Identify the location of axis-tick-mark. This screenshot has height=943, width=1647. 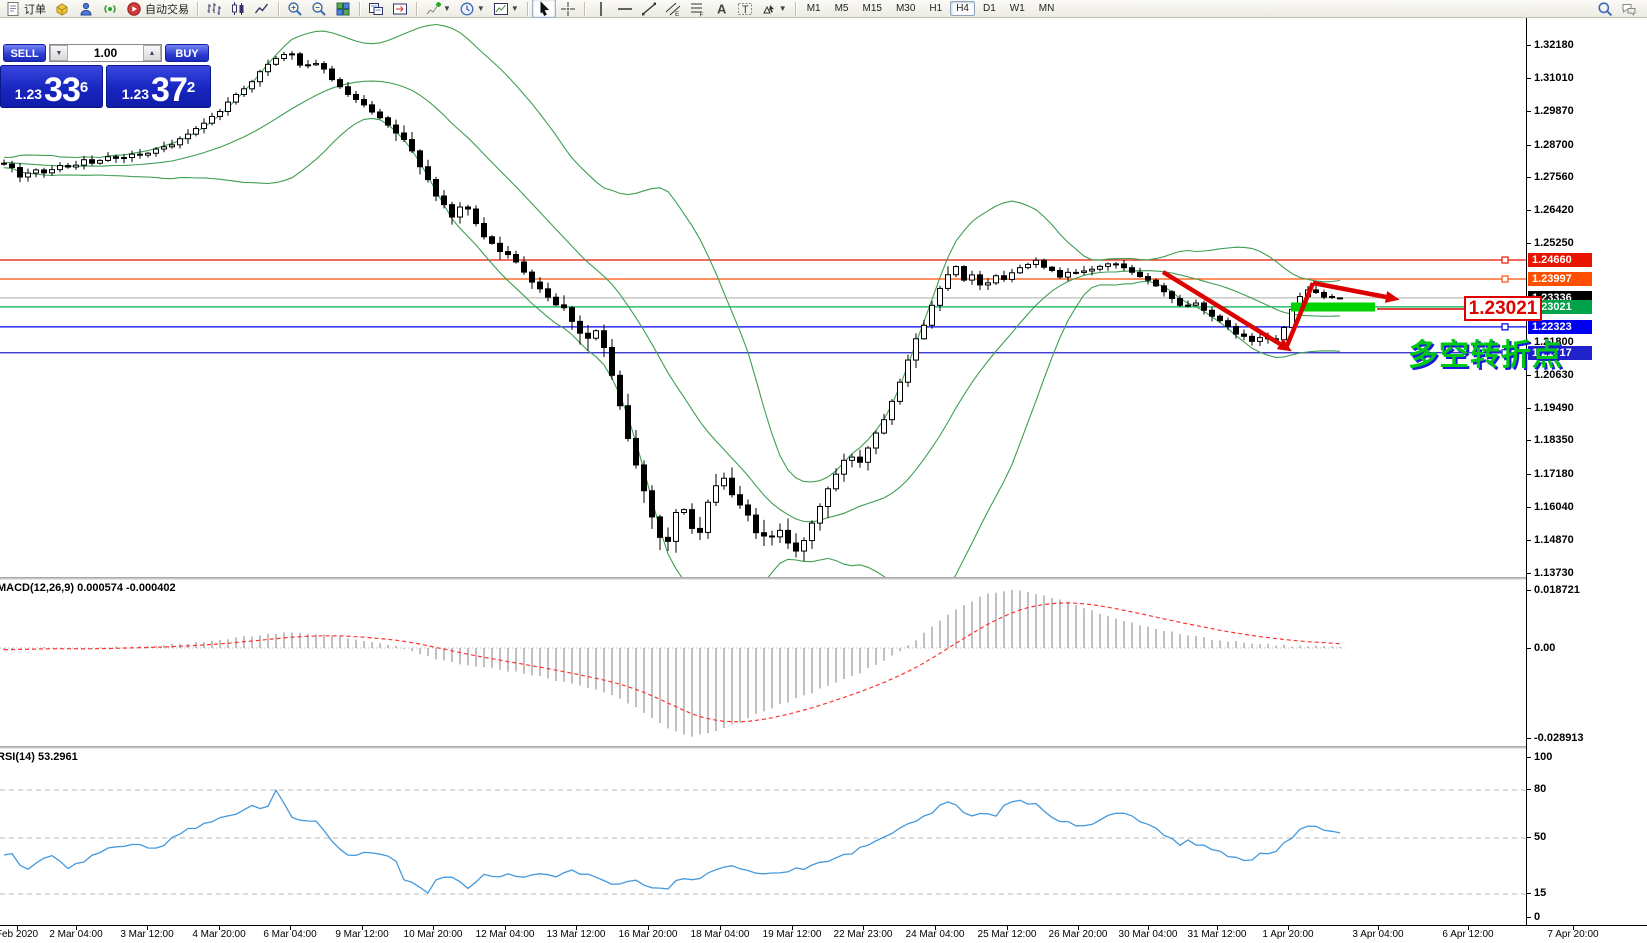
(1529, 474).